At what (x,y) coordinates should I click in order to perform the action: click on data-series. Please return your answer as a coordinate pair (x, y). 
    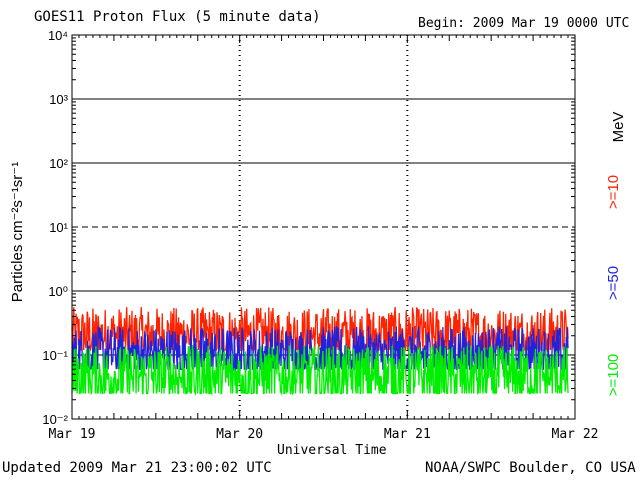
    Looking at the image, I should click on (320, 351).